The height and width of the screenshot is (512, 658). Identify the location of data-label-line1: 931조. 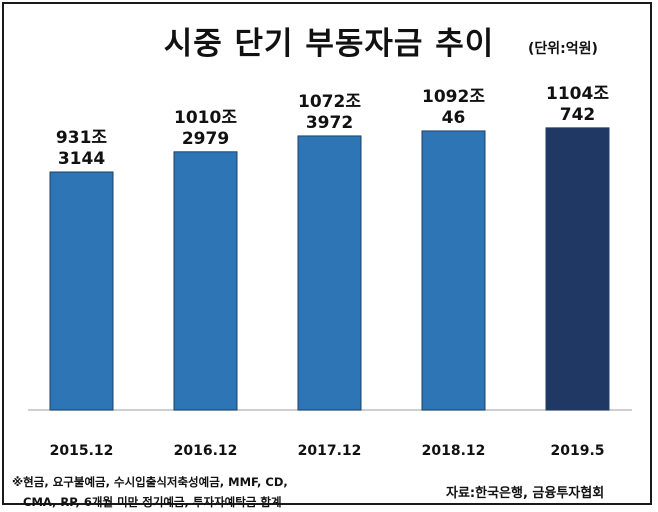
(81, 138).